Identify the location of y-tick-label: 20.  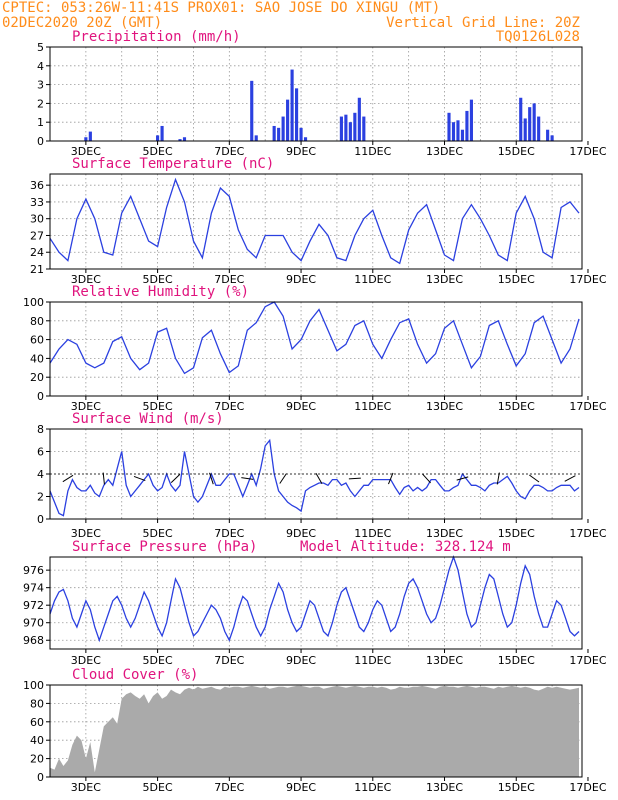
(37, 759).